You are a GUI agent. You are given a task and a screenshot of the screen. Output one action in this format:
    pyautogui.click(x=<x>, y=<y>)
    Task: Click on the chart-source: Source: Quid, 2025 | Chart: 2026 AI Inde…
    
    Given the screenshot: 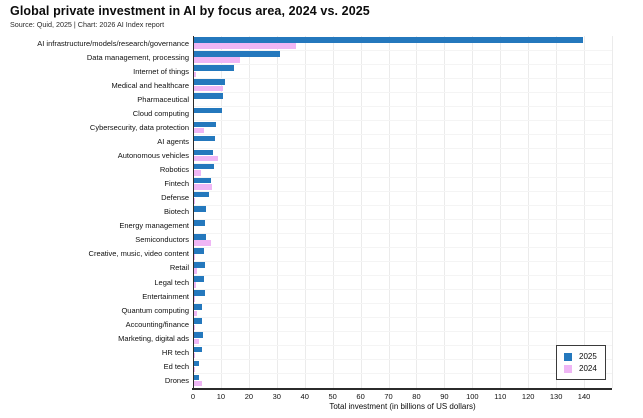 What is the action you would take?
    pyautogui.click(x=87, y=24)
    